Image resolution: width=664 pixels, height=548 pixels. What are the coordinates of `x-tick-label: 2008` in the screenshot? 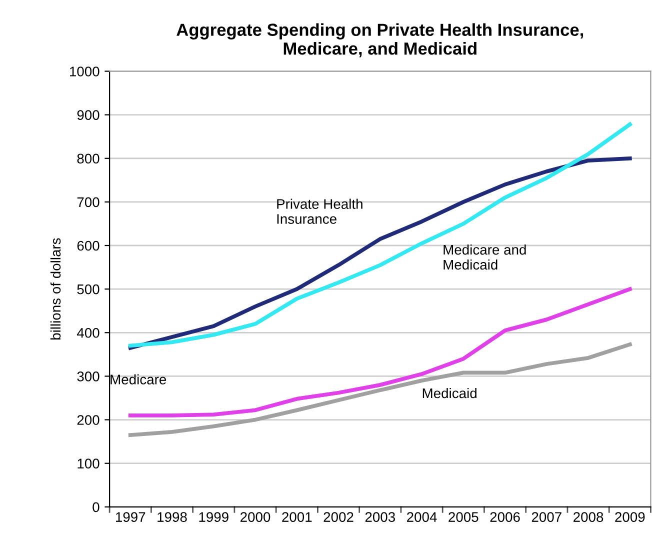 It's located at (589, 517).